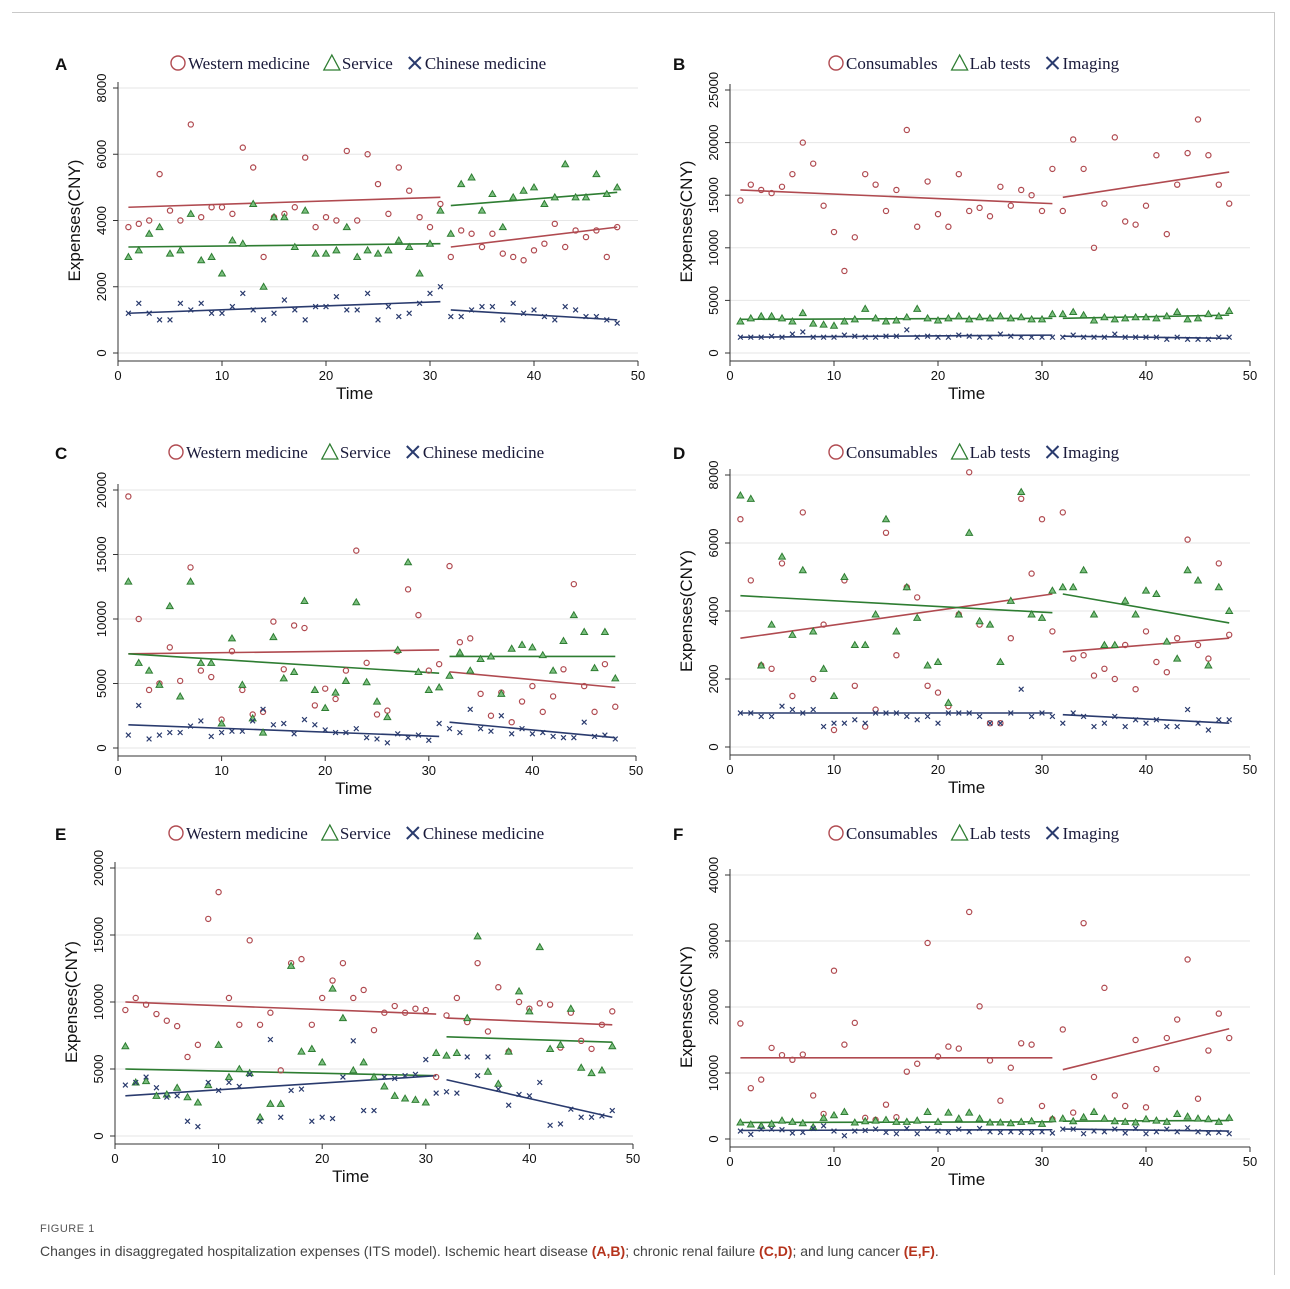 This screenshot has height=1289, width=1290. I want to click on x-tick-label: 0, so click(114, 1158).